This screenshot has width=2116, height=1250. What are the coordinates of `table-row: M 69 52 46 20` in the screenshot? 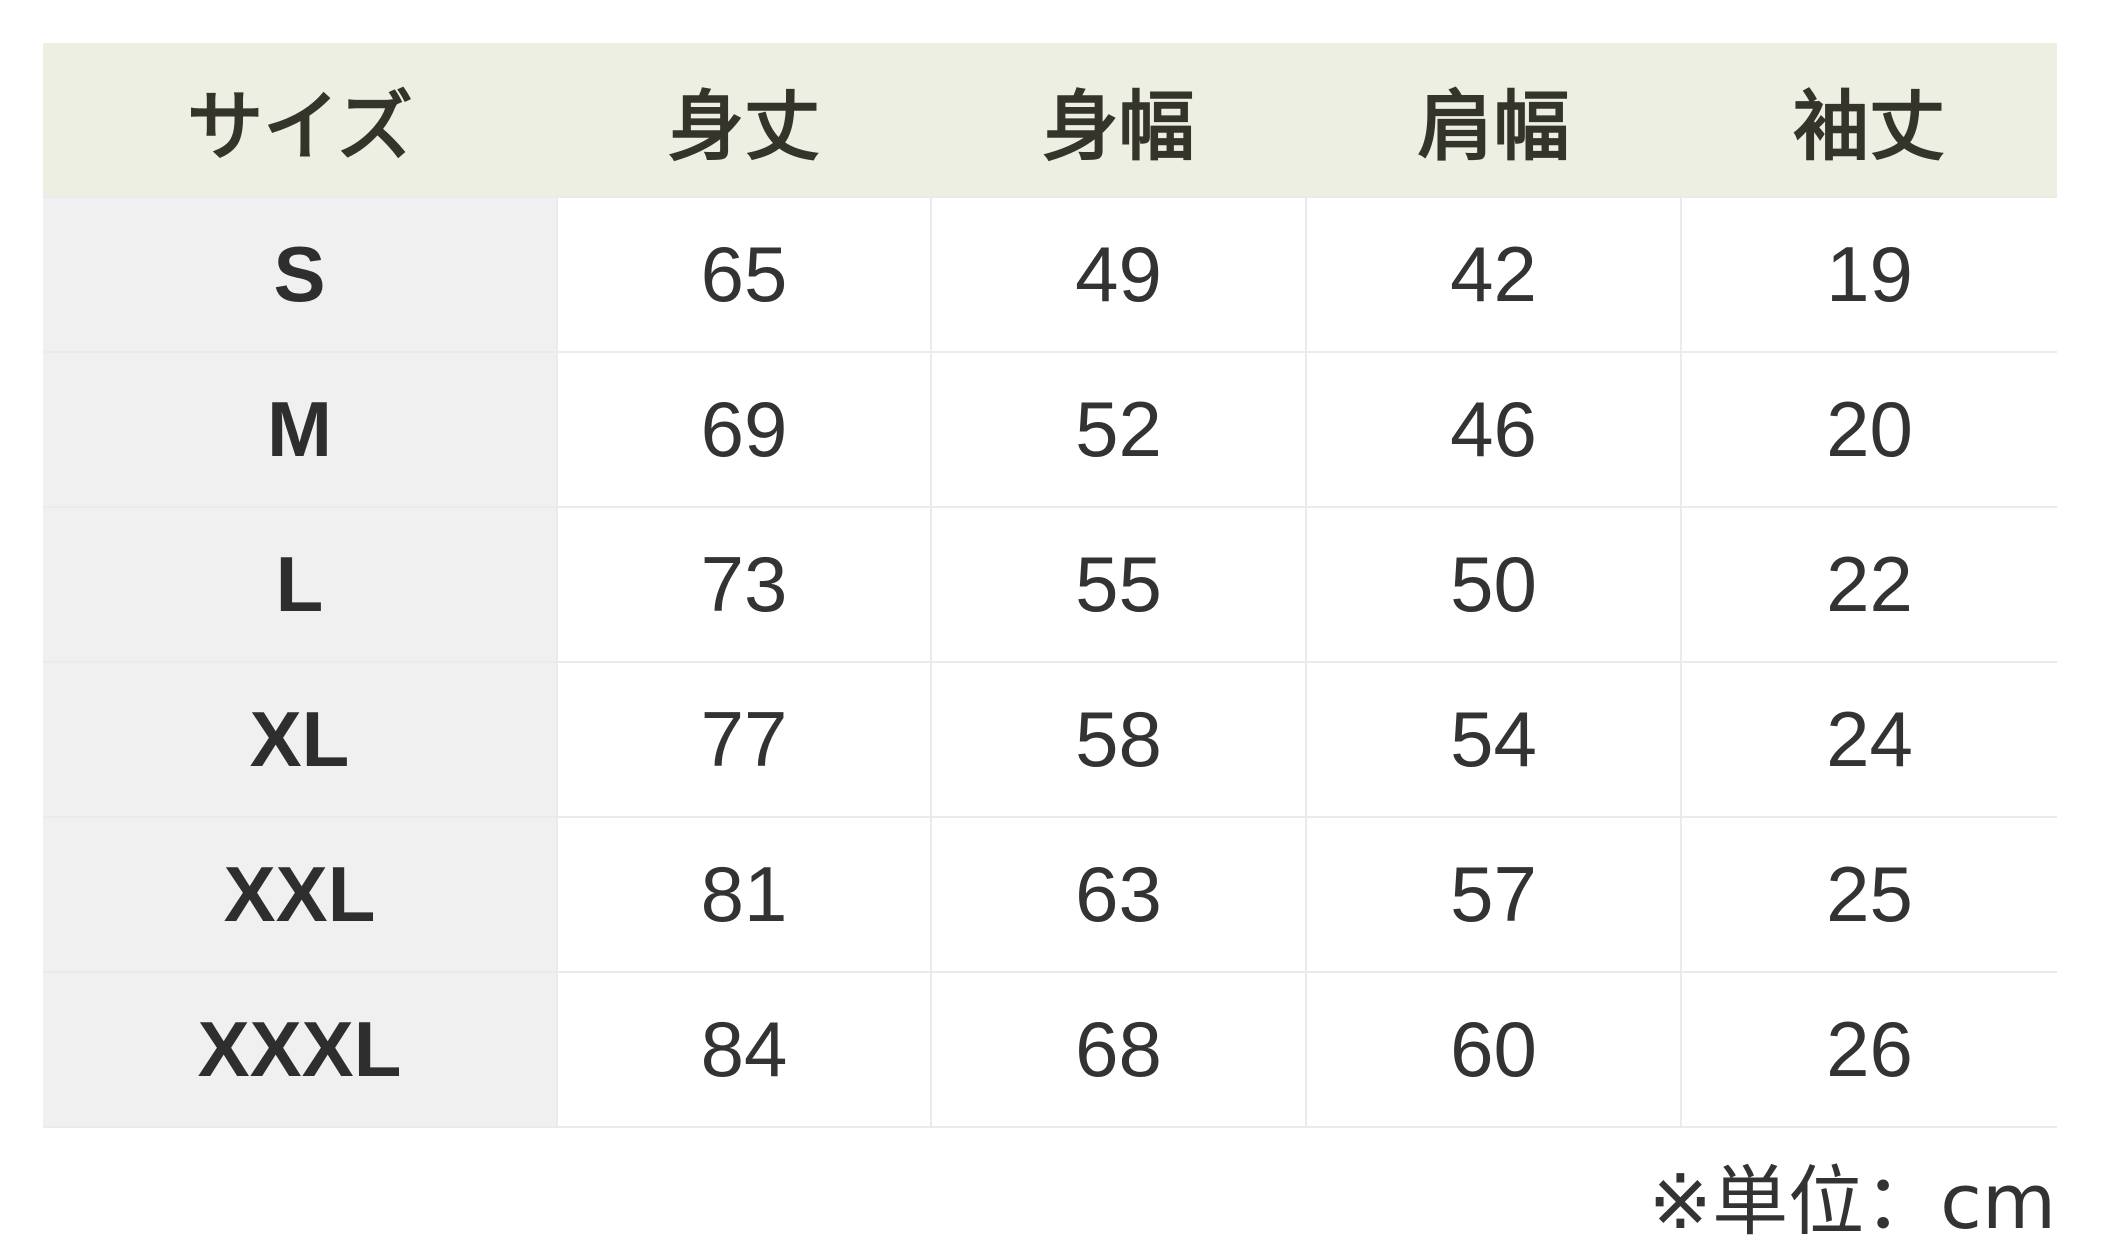 It's located at (1050, 429).